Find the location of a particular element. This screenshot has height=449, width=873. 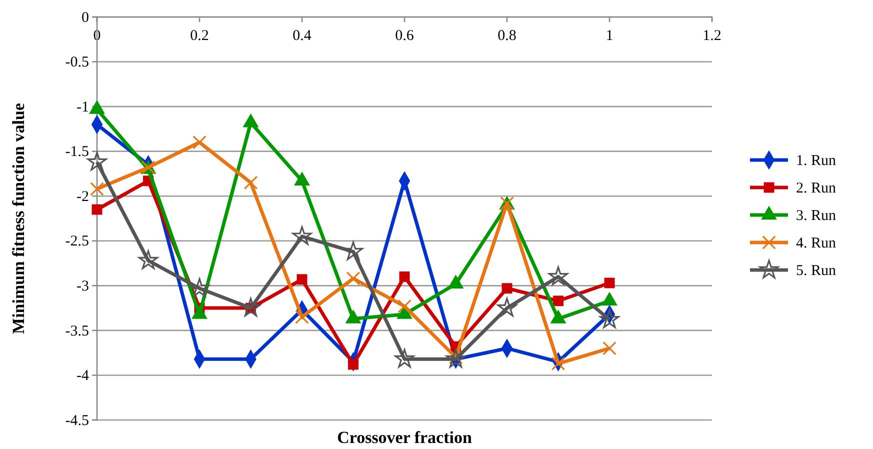

x-tick-label: 1.2 is located at coordinates (712, 36).